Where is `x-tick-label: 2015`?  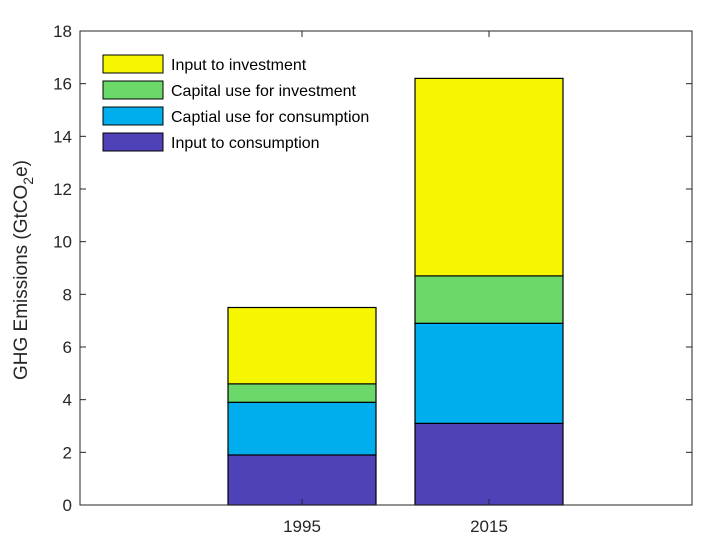 x-tick-label: 2015 is located at coordinates (489, 526).